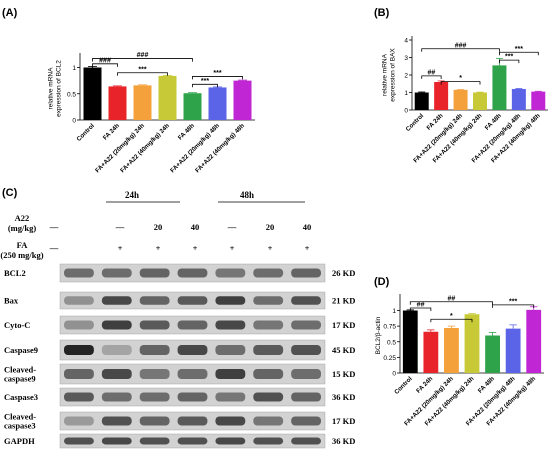 The width and height of the screenshot is (550, 463). What do you see at coordinates (307, 227) in the screenshot?
I see `dose-value-6: 40` at bounding box center [307, 227].